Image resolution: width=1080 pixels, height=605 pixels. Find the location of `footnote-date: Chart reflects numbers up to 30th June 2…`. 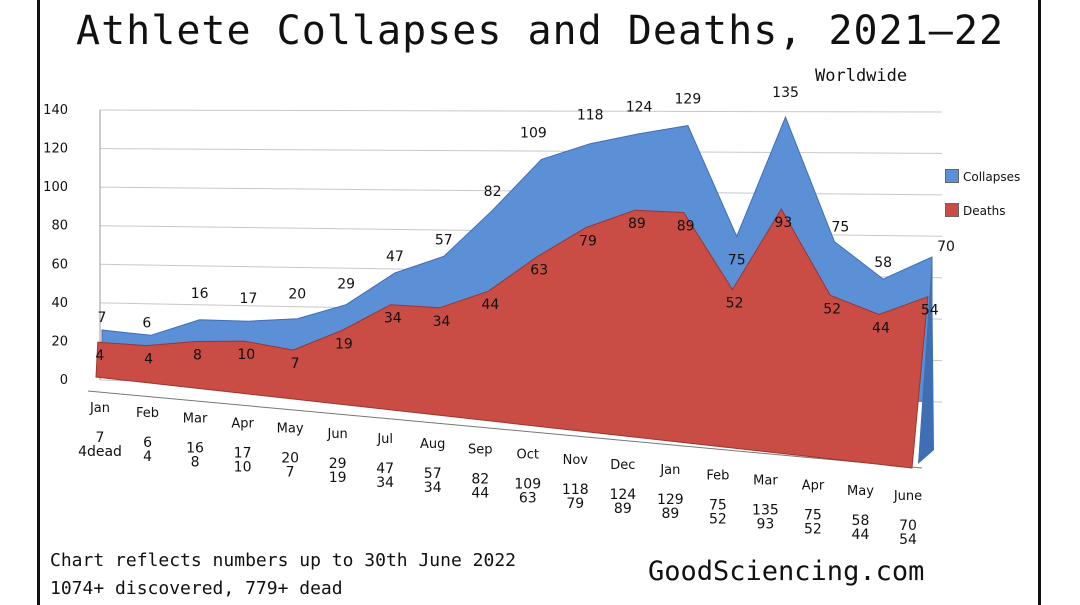

footnote-date: Chart reflects numbers up to 30th June 2… is located at coordinates (283, 560).